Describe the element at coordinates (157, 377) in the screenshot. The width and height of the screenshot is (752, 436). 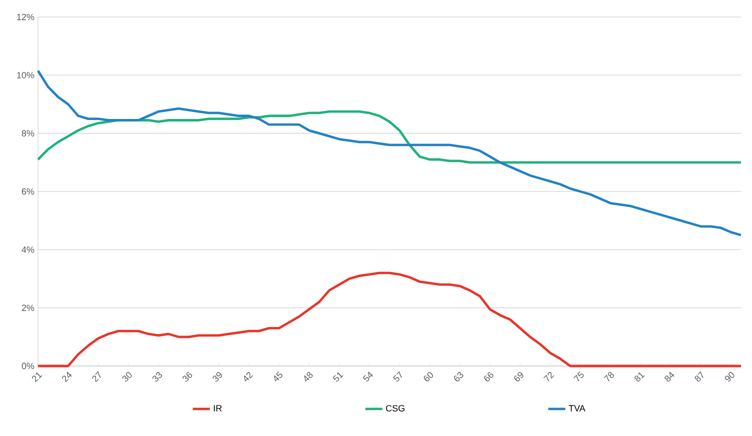
I see `x-tick-label: 33` at that location.